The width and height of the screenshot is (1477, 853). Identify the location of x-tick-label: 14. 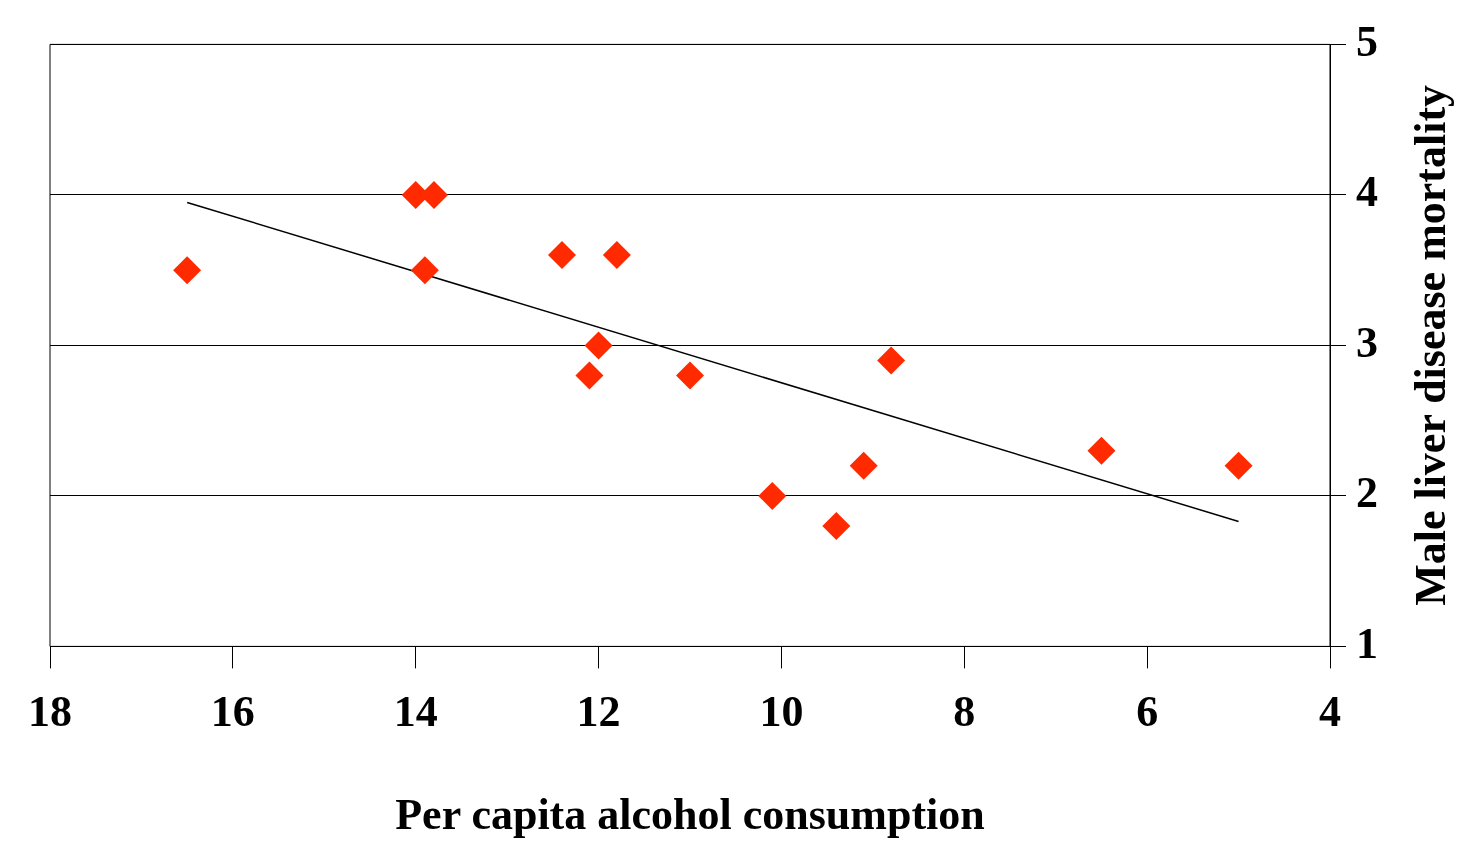
(415, 712).